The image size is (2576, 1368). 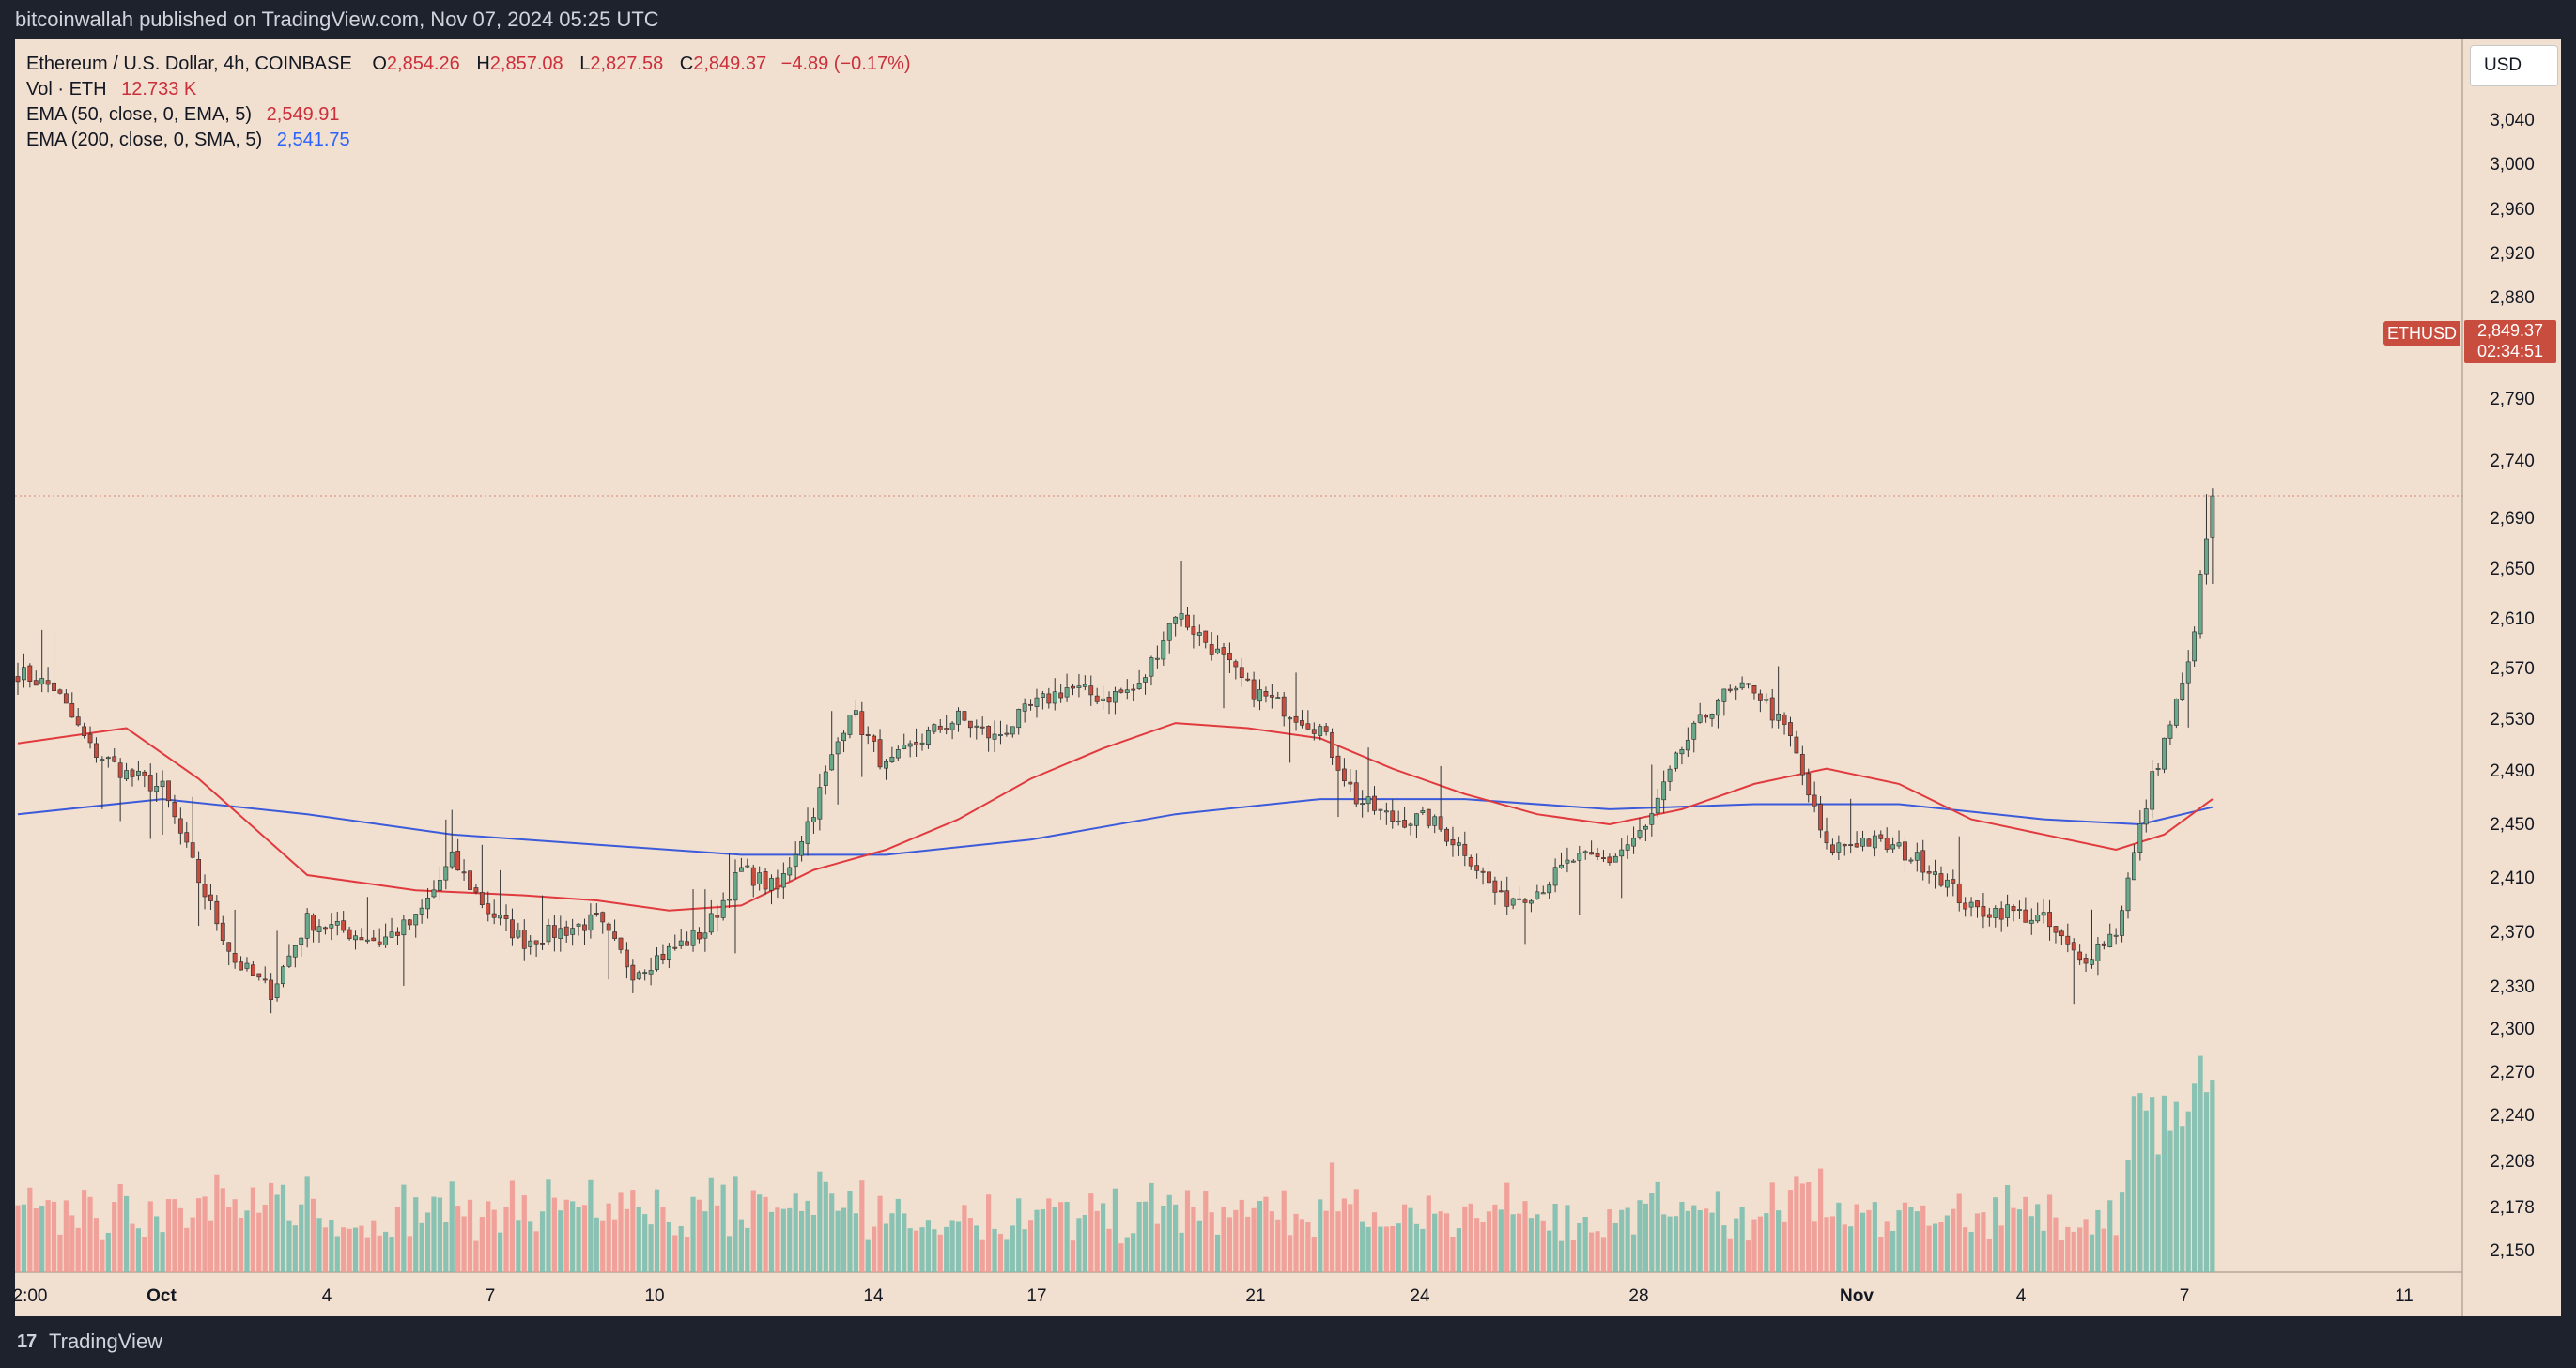 What do you see at coordinates (468, 115) in the screenshot?
I see `legend-ema50-row: EMA (50, close, 0, EMA, 5) 2,549.91` at bounding box center [468, 115].